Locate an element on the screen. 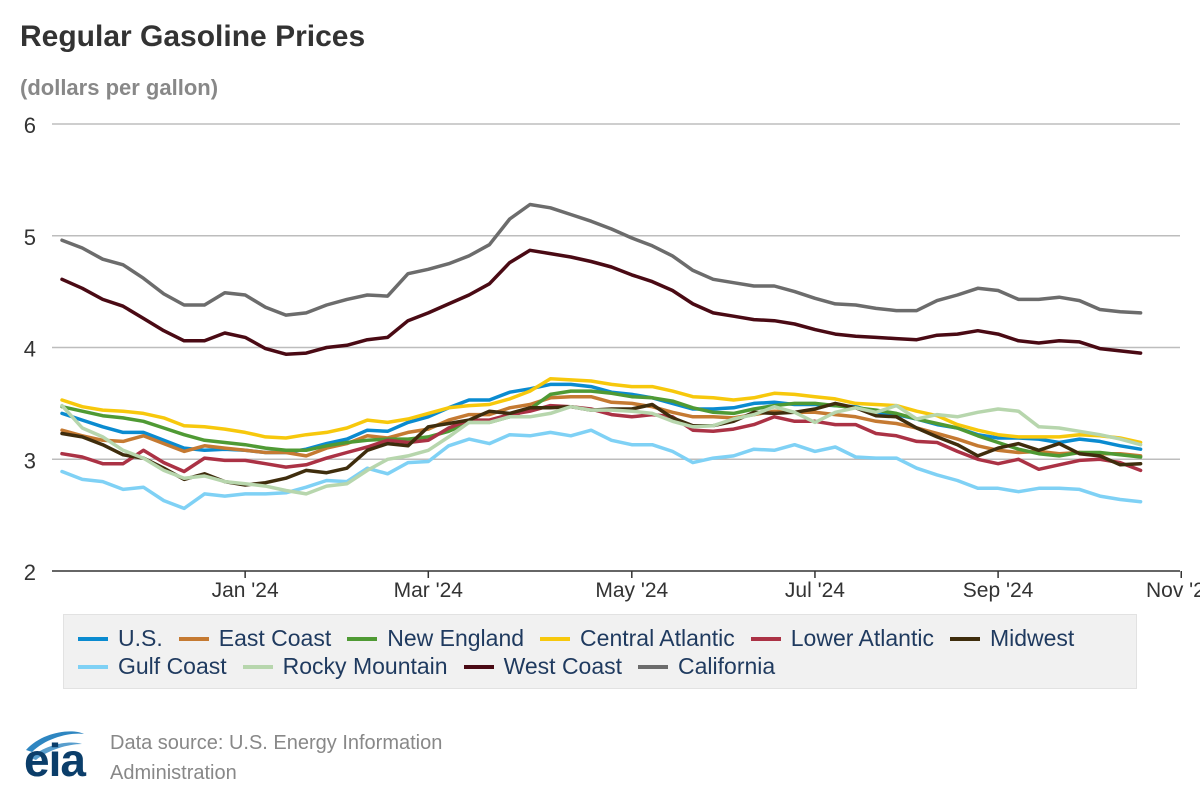  legend-label: Lower Atlantic is located at coordinates (862, 638).